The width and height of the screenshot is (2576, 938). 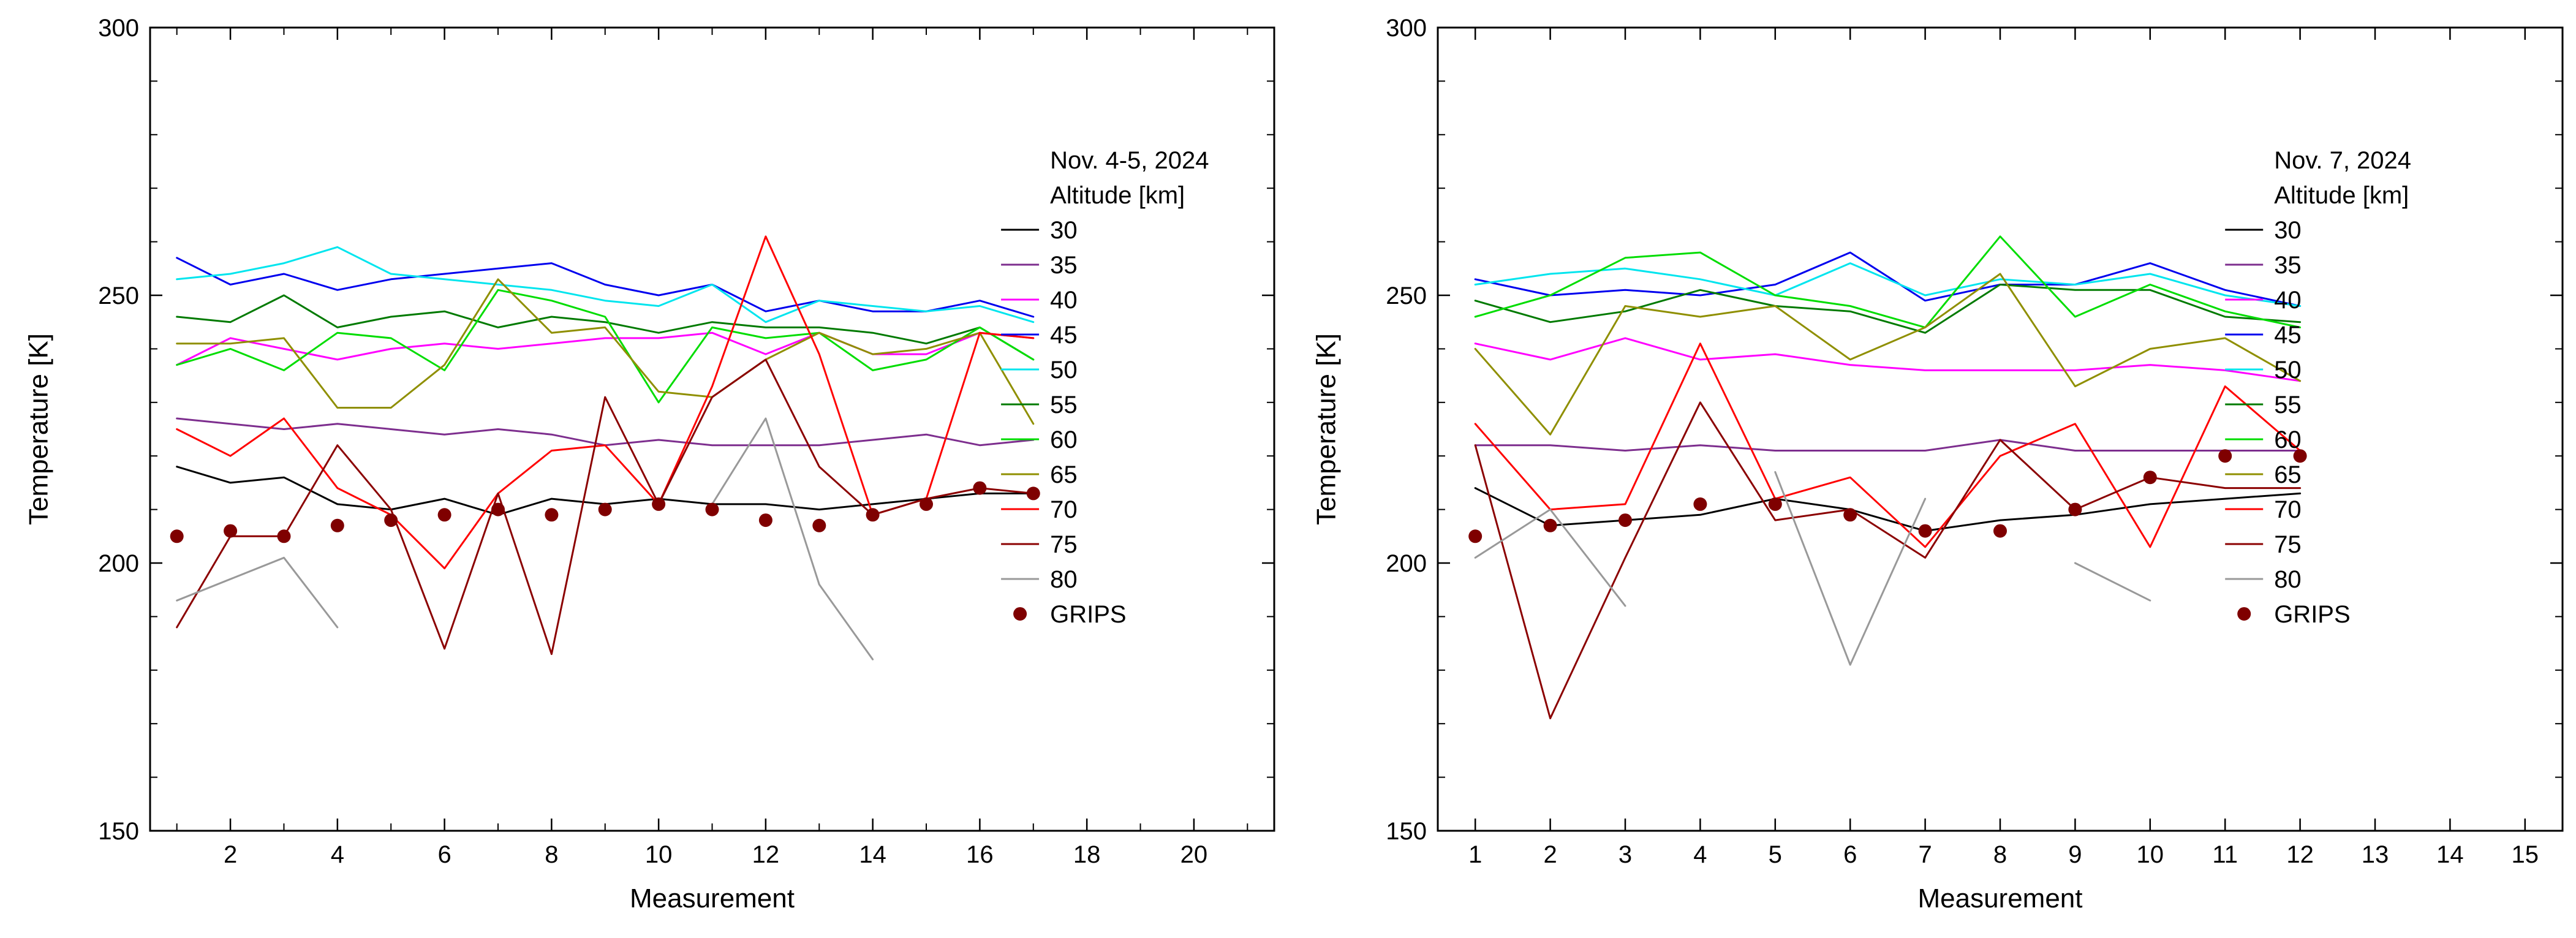 I want to click on series-line-60km, so click(x=1888, y=281).